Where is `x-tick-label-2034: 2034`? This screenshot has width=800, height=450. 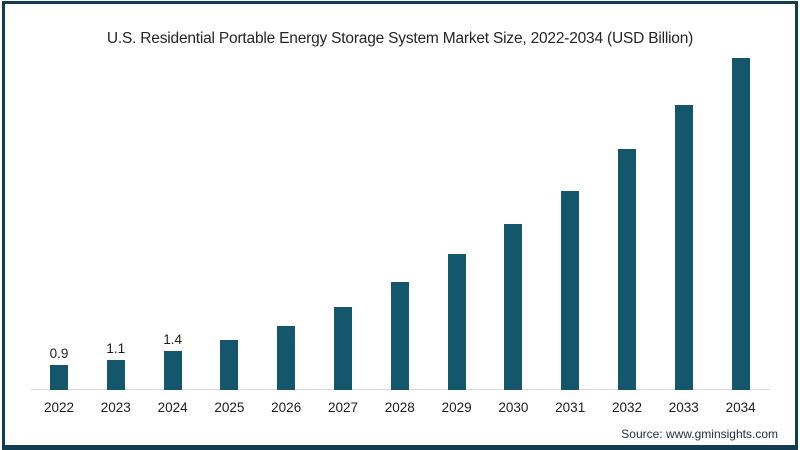
x-tick-label-2034: 2034 is located at coordinates (740, 407).